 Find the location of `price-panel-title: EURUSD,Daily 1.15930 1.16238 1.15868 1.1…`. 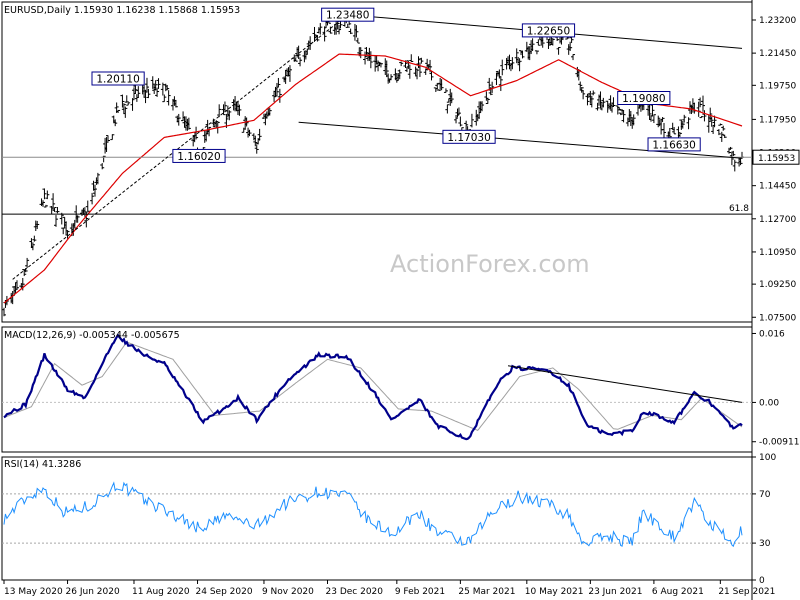

price-panel-title: EURUSD,Daily 1.15930 1.16238 1.15868 1.1… is located at coordinates (122, 10).